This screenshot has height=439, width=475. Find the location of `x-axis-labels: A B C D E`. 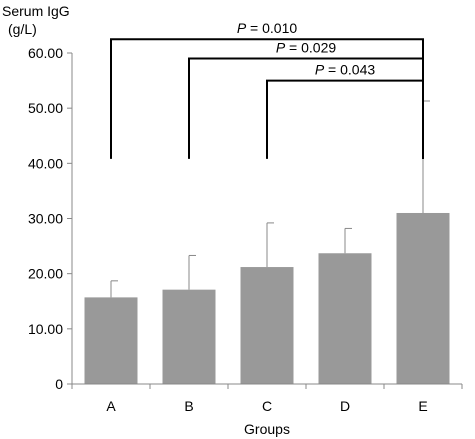

x-axis-labels: A B C D E is located at coordinates (266, 406).